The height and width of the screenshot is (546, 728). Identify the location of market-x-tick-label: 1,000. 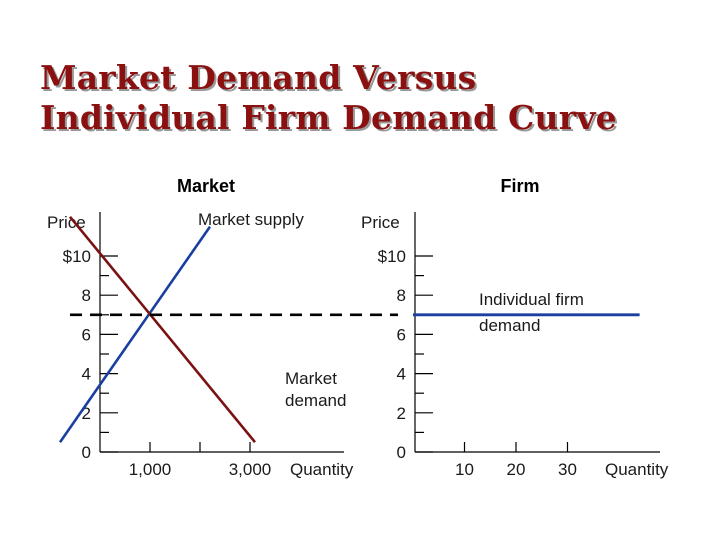
(150, 469).